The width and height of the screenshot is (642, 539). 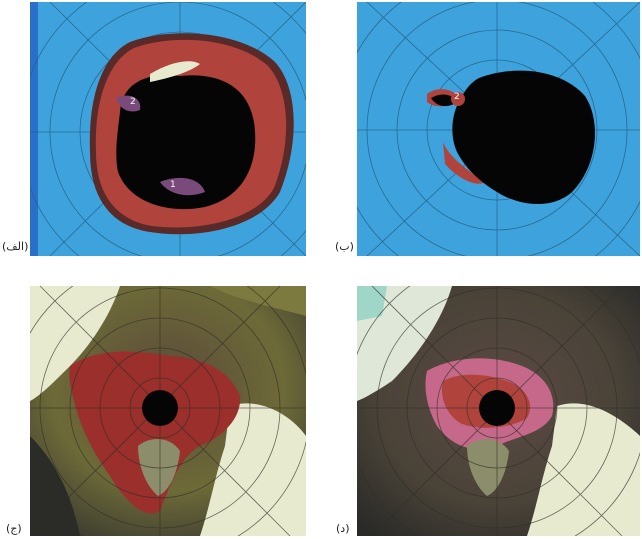 I want to click on panel-d-label: (د), so click(x=343, y=528).